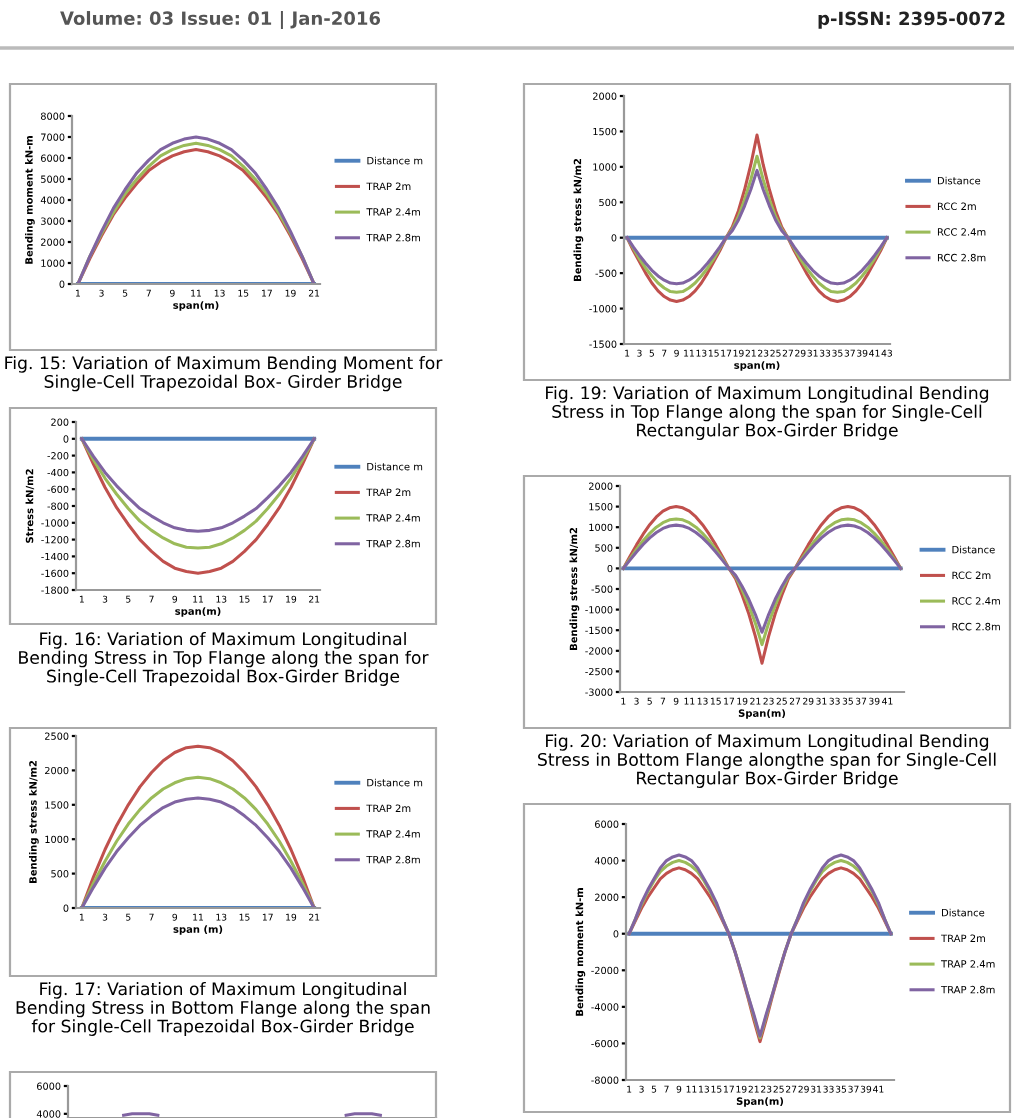 The image size is (1014, 1118). Describe the element at coordinates (767, 761) in the screenshot. I see `text: Fig. 20: Variation of Maximum Longitudinal Bending Stress in Bottom Flange alongthe span for Single-Cell Rectangular Box-Girder Bridge` at that location.